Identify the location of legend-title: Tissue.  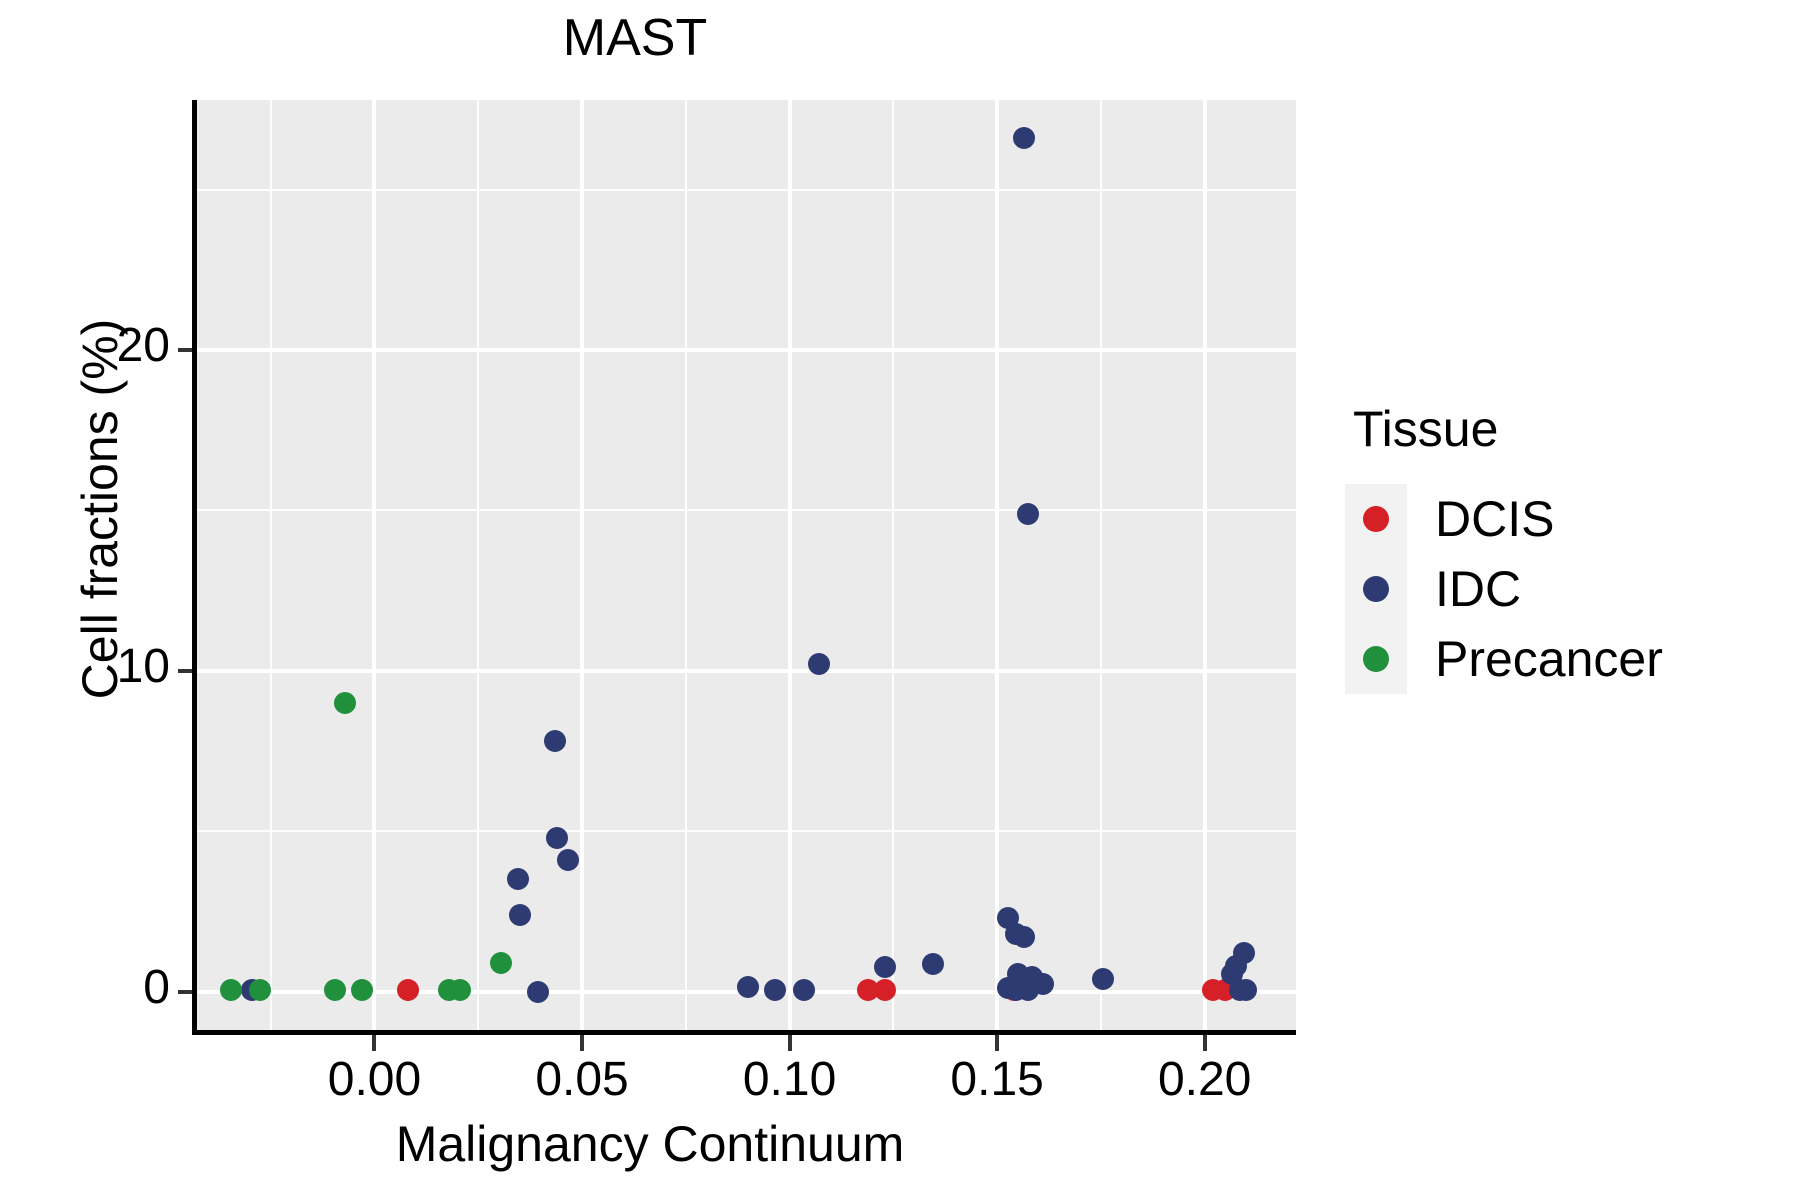
(1426, 429).